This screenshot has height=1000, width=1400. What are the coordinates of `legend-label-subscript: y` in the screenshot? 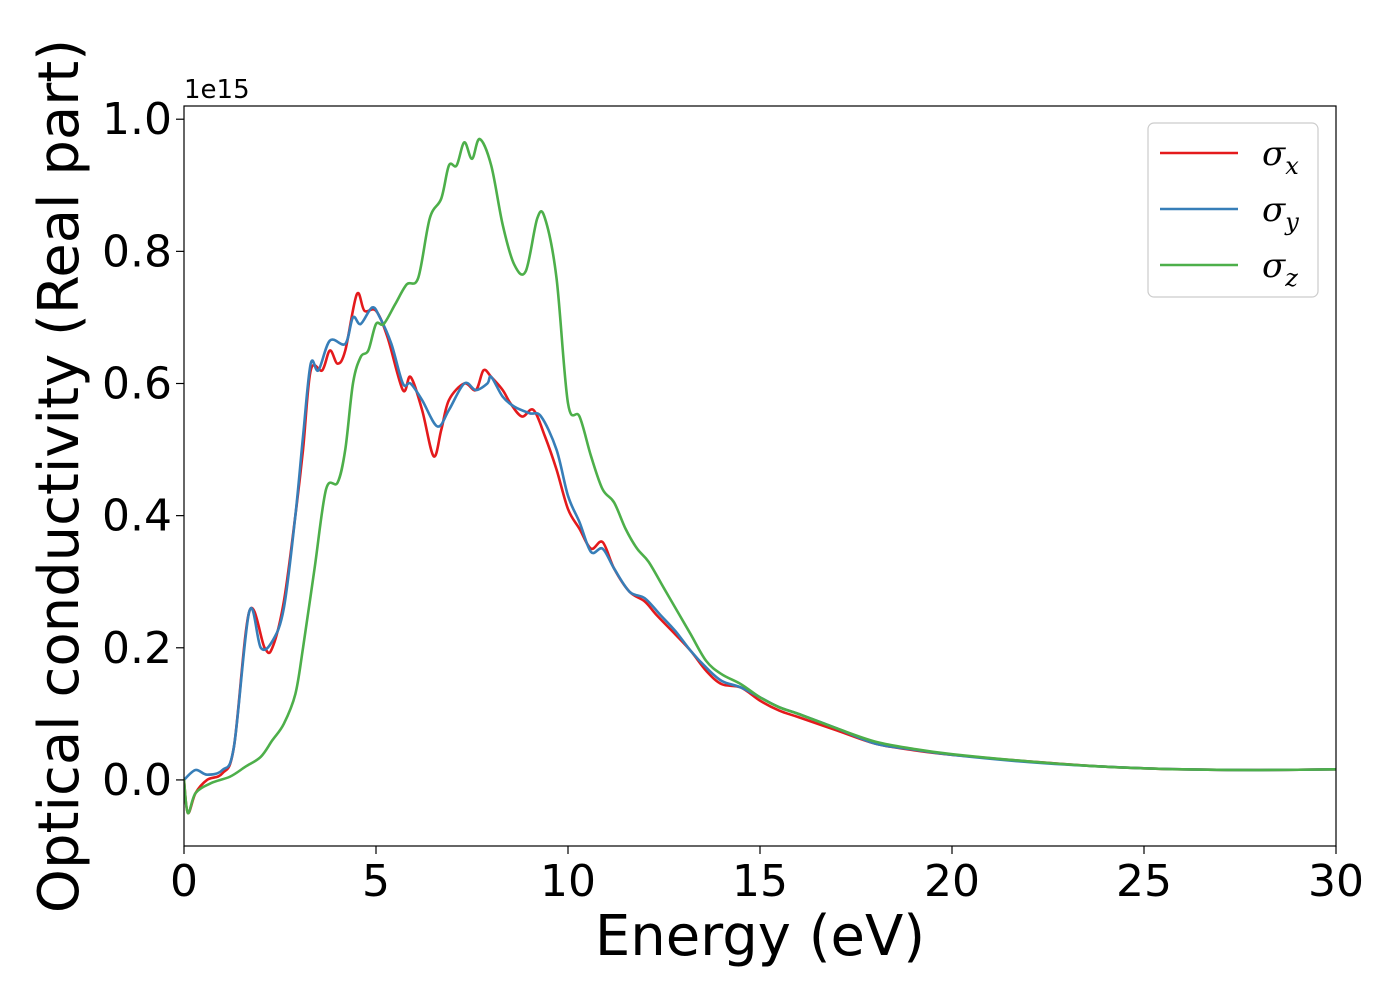 It's located at (1291, 222).